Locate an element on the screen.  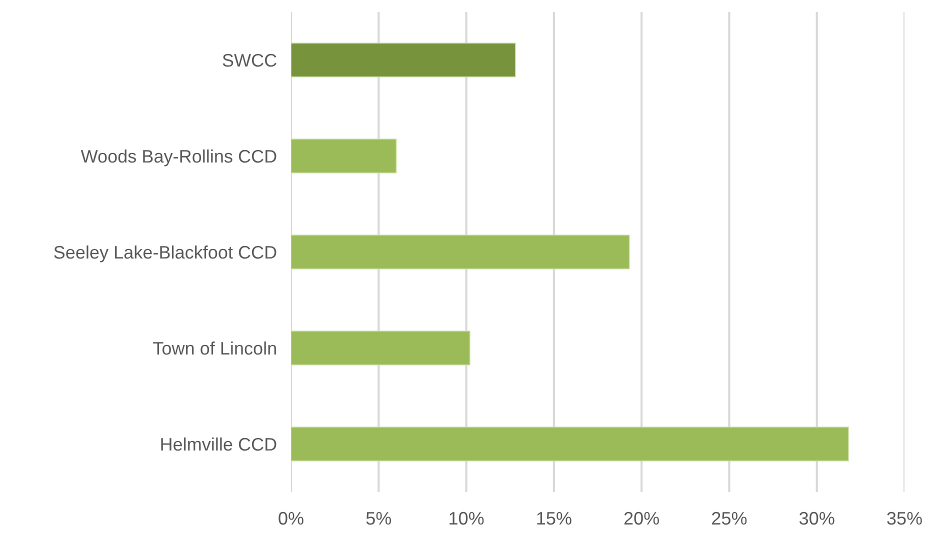
y-tick-label: Woods Bay-Rollins CCD is located at coordinates (178, 157).